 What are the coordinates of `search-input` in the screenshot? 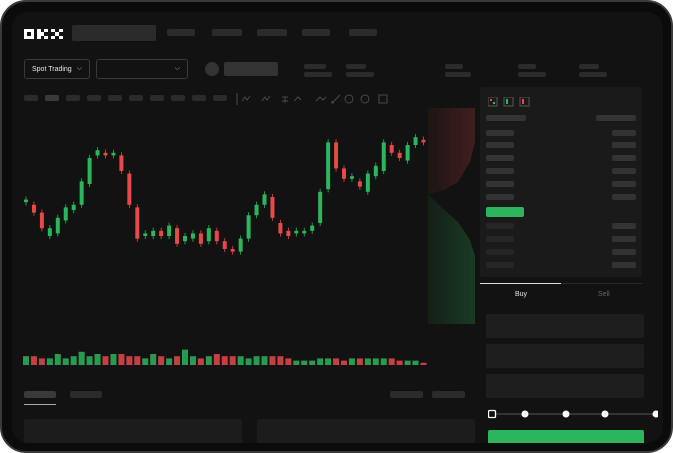 It's located at (114, 33).